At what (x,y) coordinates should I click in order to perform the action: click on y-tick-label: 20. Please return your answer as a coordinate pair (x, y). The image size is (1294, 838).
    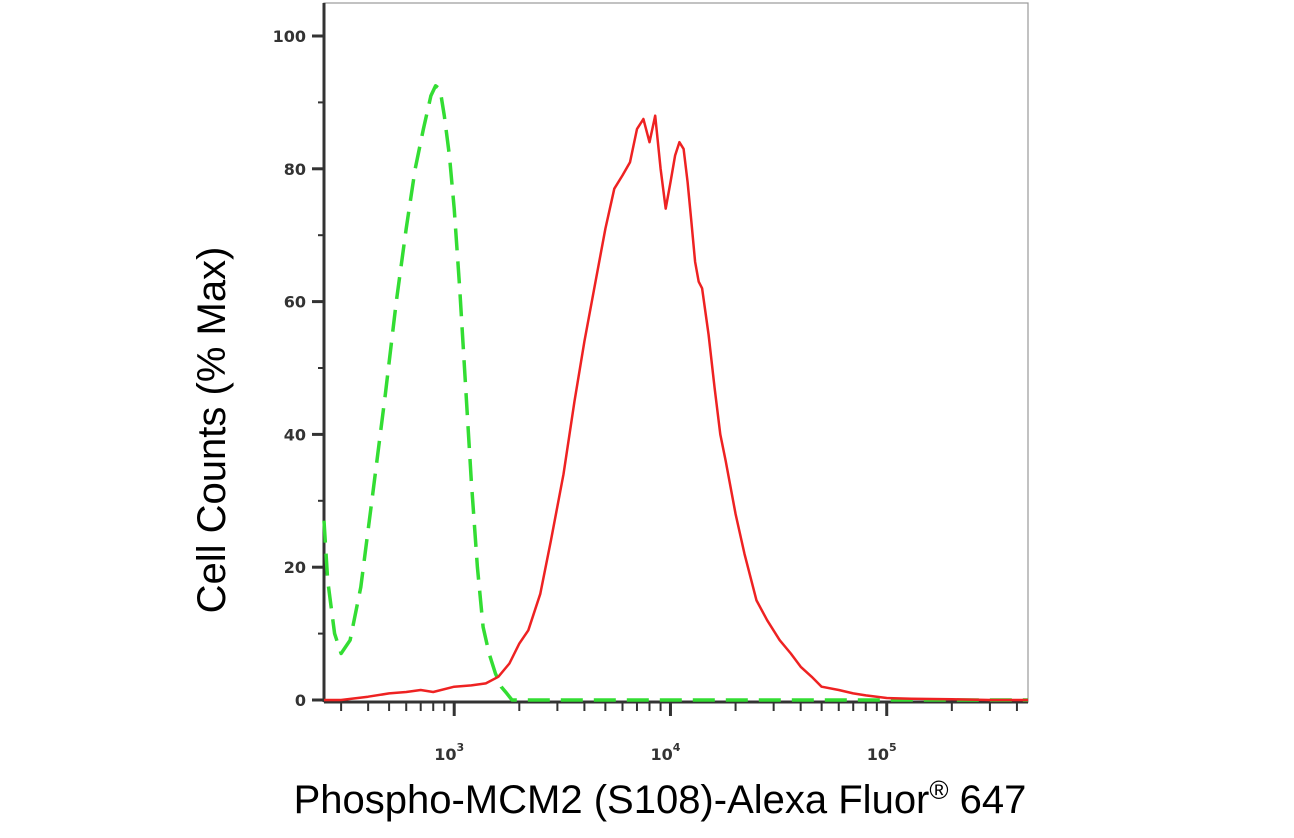
    Looking at the image, I should click on (295, 567).